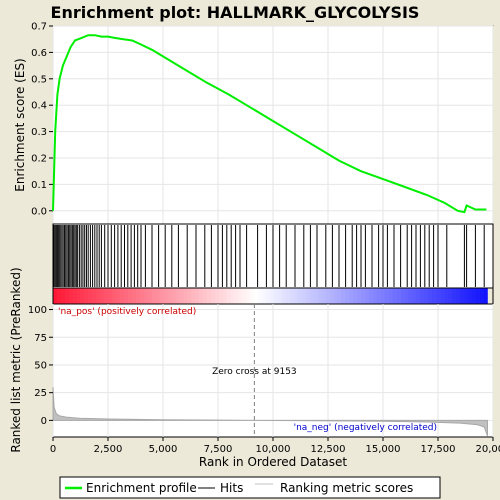 This screenshot has height=500, width=500. I want to click on x-tick-label: 7,500, so click(218, 449).